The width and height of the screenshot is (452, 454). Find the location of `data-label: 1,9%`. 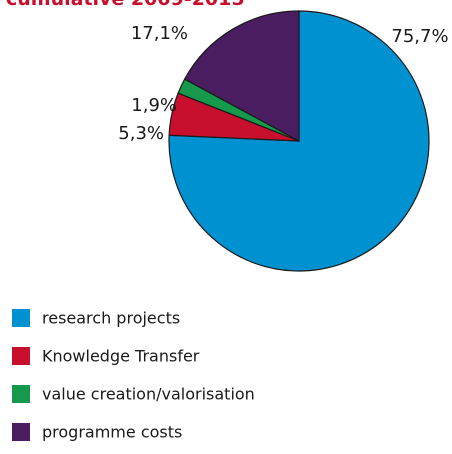

data-label: 1,9% is located at coordinates (154, 105).